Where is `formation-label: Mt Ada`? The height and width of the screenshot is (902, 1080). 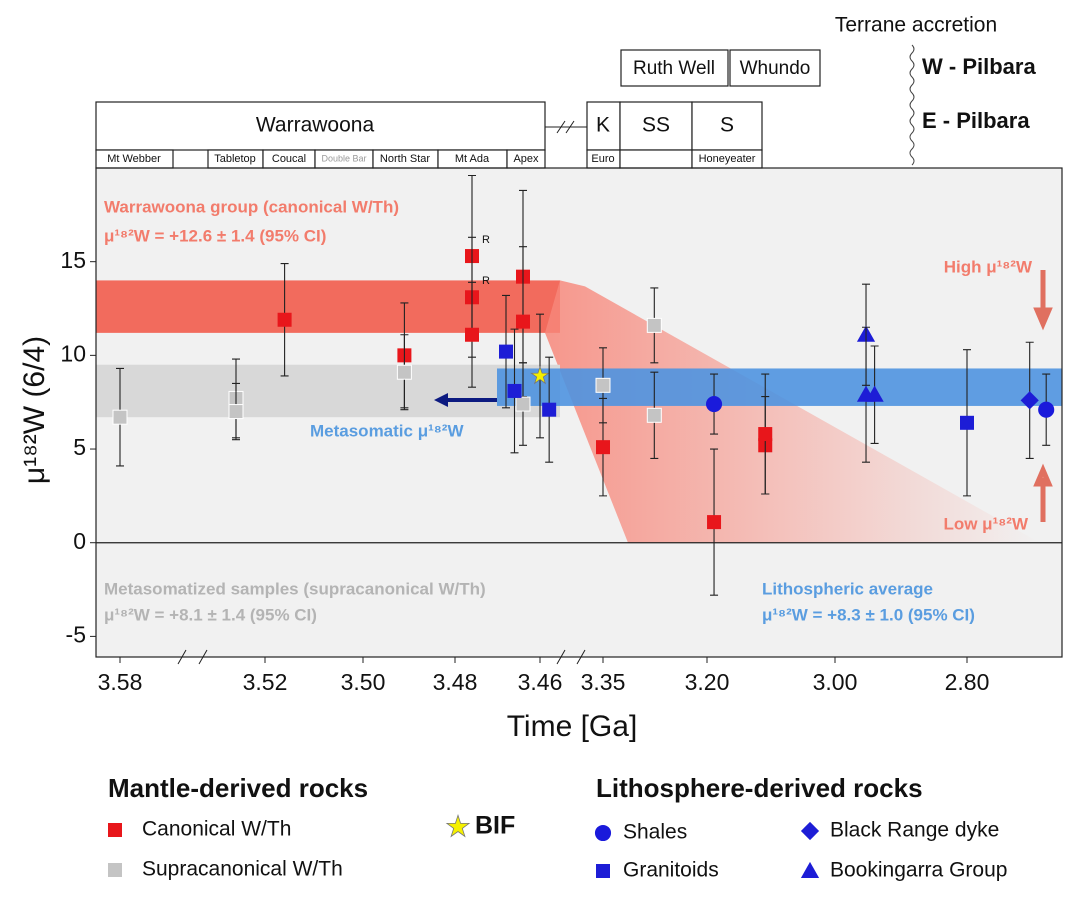 formation-label: Mt Ada is located at coordinates (472, 159).